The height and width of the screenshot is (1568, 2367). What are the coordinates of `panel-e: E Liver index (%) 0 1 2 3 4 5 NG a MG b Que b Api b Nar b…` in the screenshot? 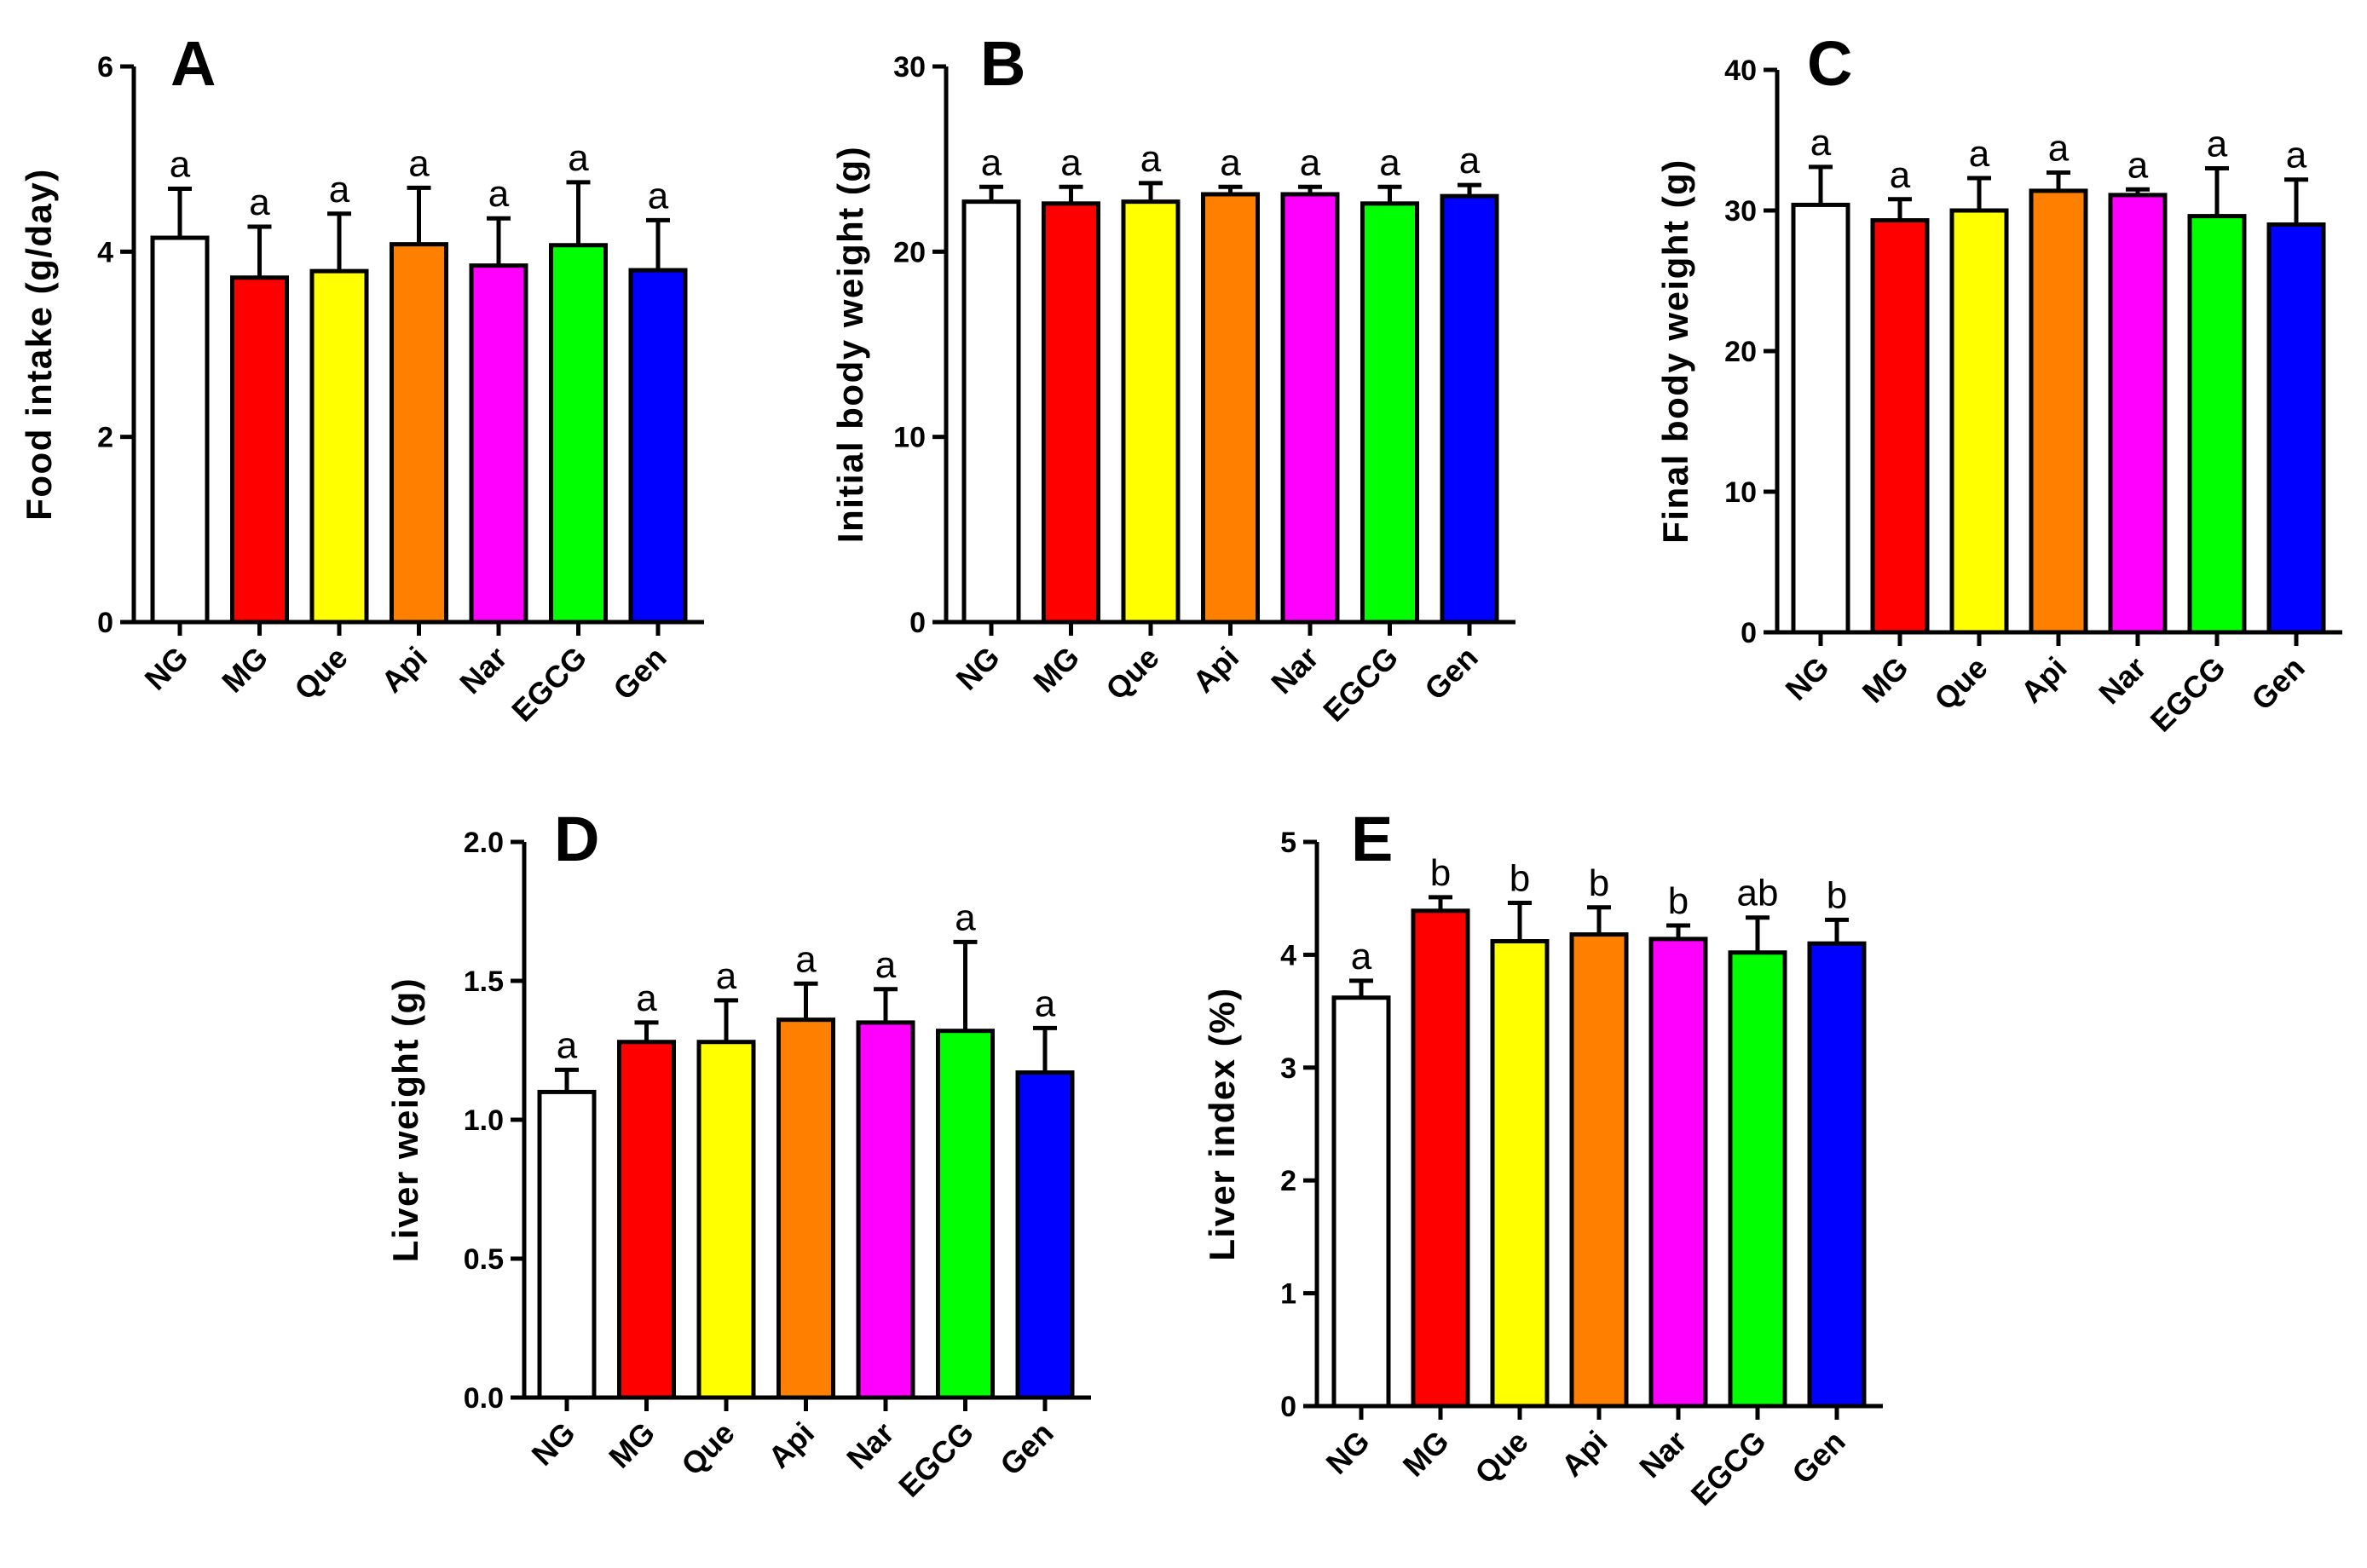 It's located at (1542, 1158).